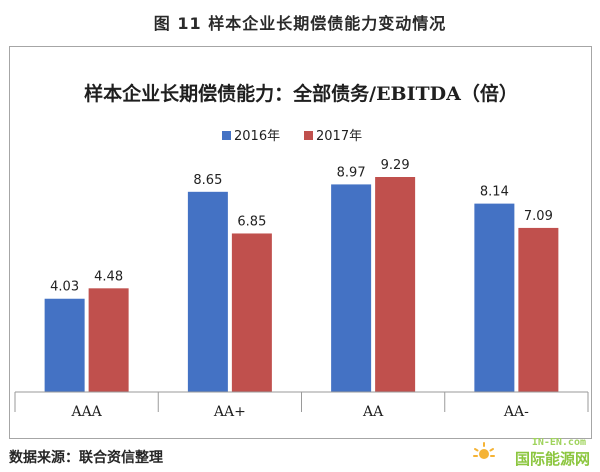 The height and width of the screenshot is (472, 600). Describe the element at coordinates (351, 172) in the screenshot. I see `data-label-AA-2016年: 8.97` at that location.